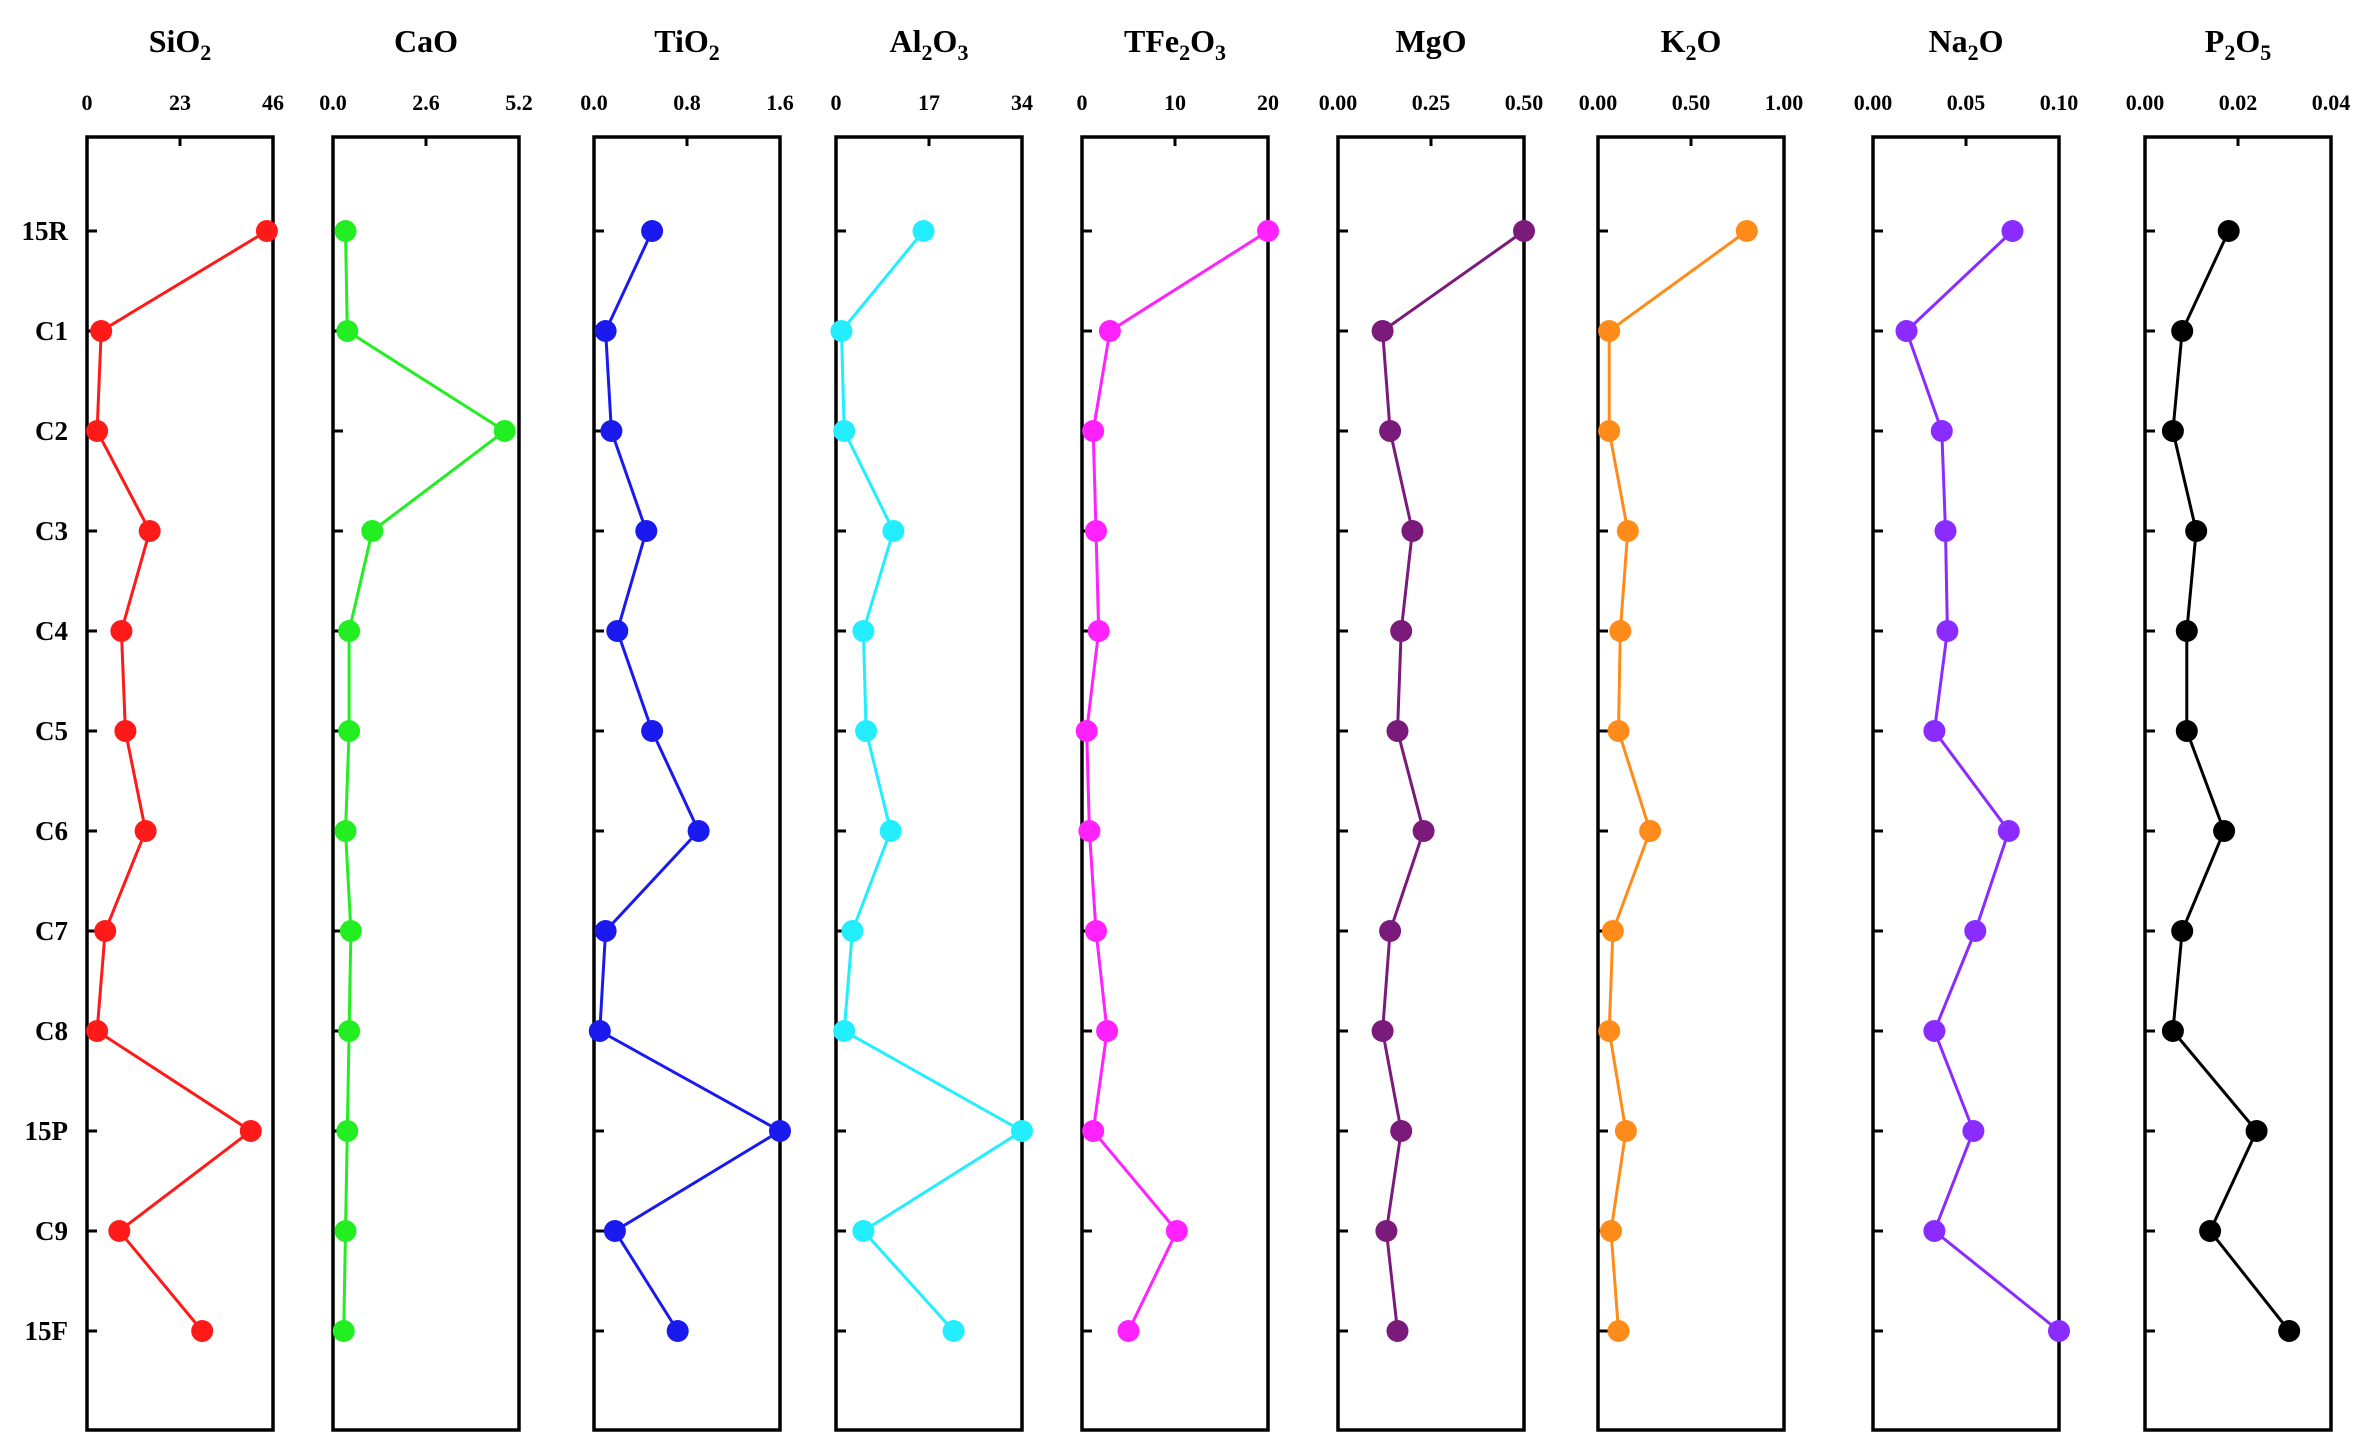 The height and width of the screenshot is (1456, 2371). What do you see at coordinates (347, 331) in the screenshot?
I see `data-point-cao-c1` at bounding box center [347, 331].